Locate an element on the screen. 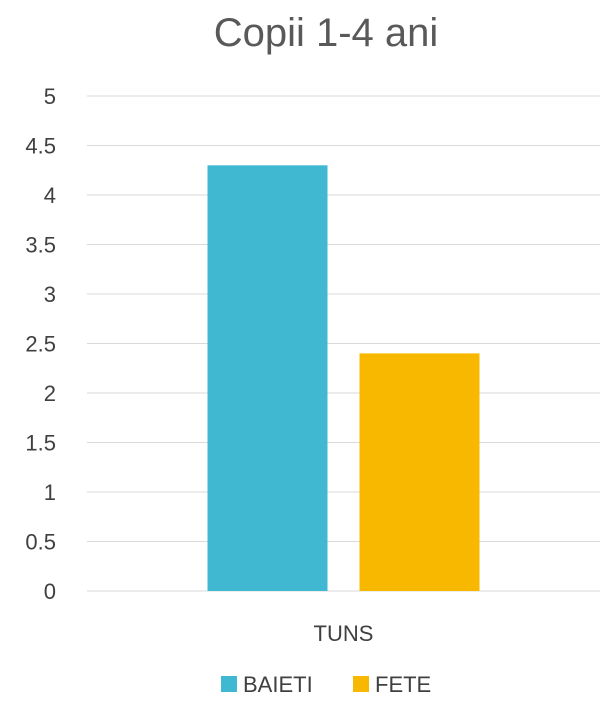 The height and width of the screenshot is (707, 613). y-tick-label: 5 is located at coordinates (50, 96).